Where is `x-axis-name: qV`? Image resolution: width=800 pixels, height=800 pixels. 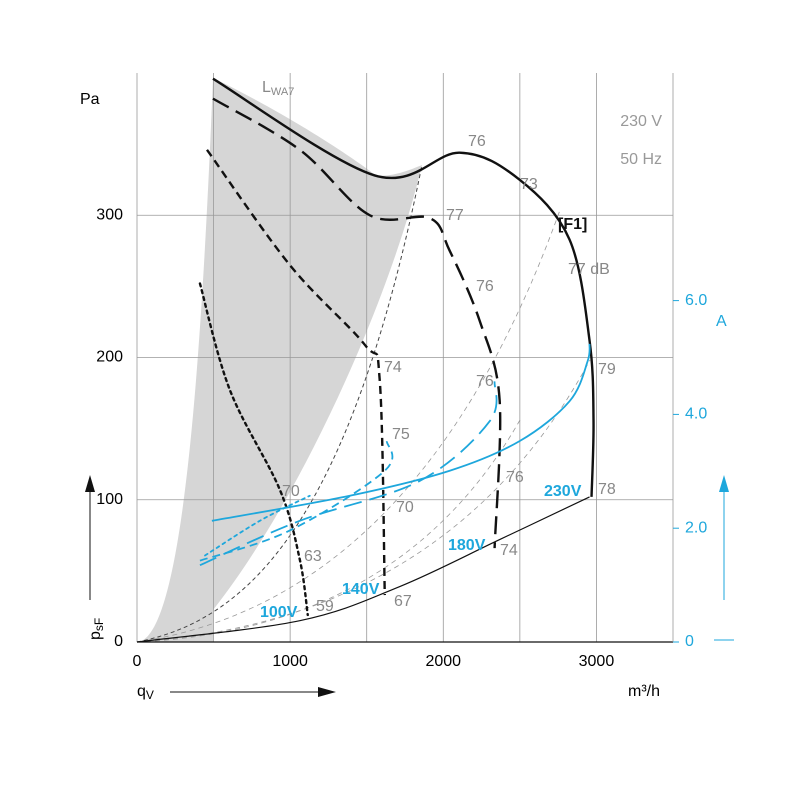 x-axis-name: qV is located at coordinates (145, 692).